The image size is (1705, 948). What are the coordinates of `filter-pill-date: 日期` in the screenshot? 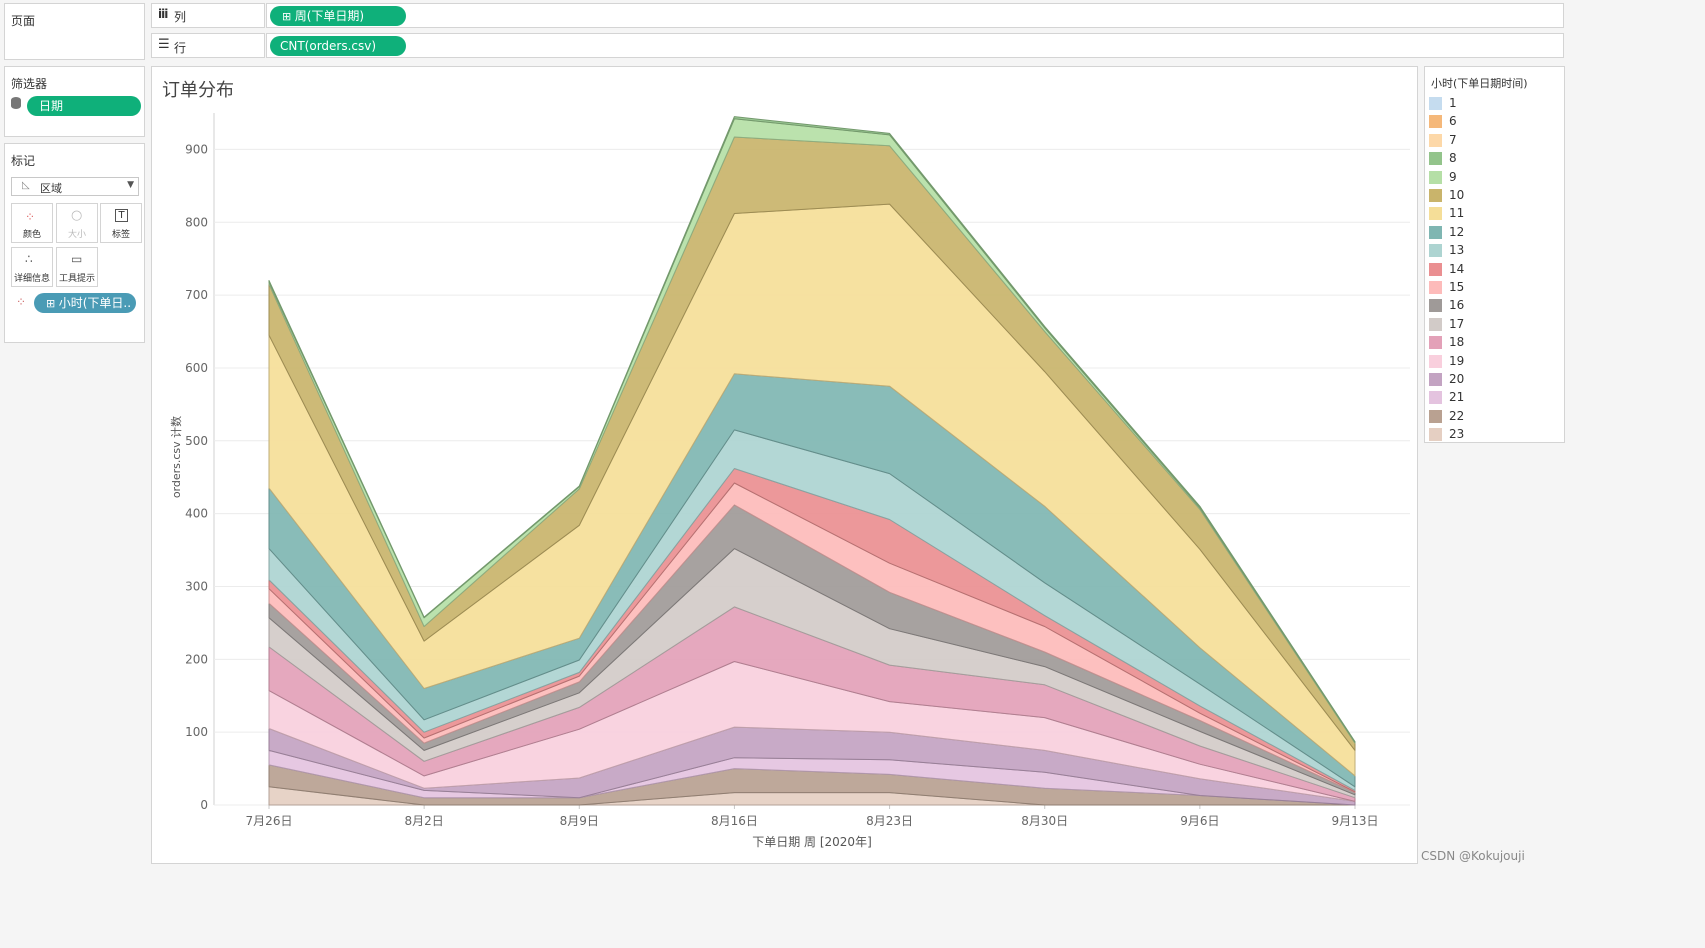 It's located at (84, 106).